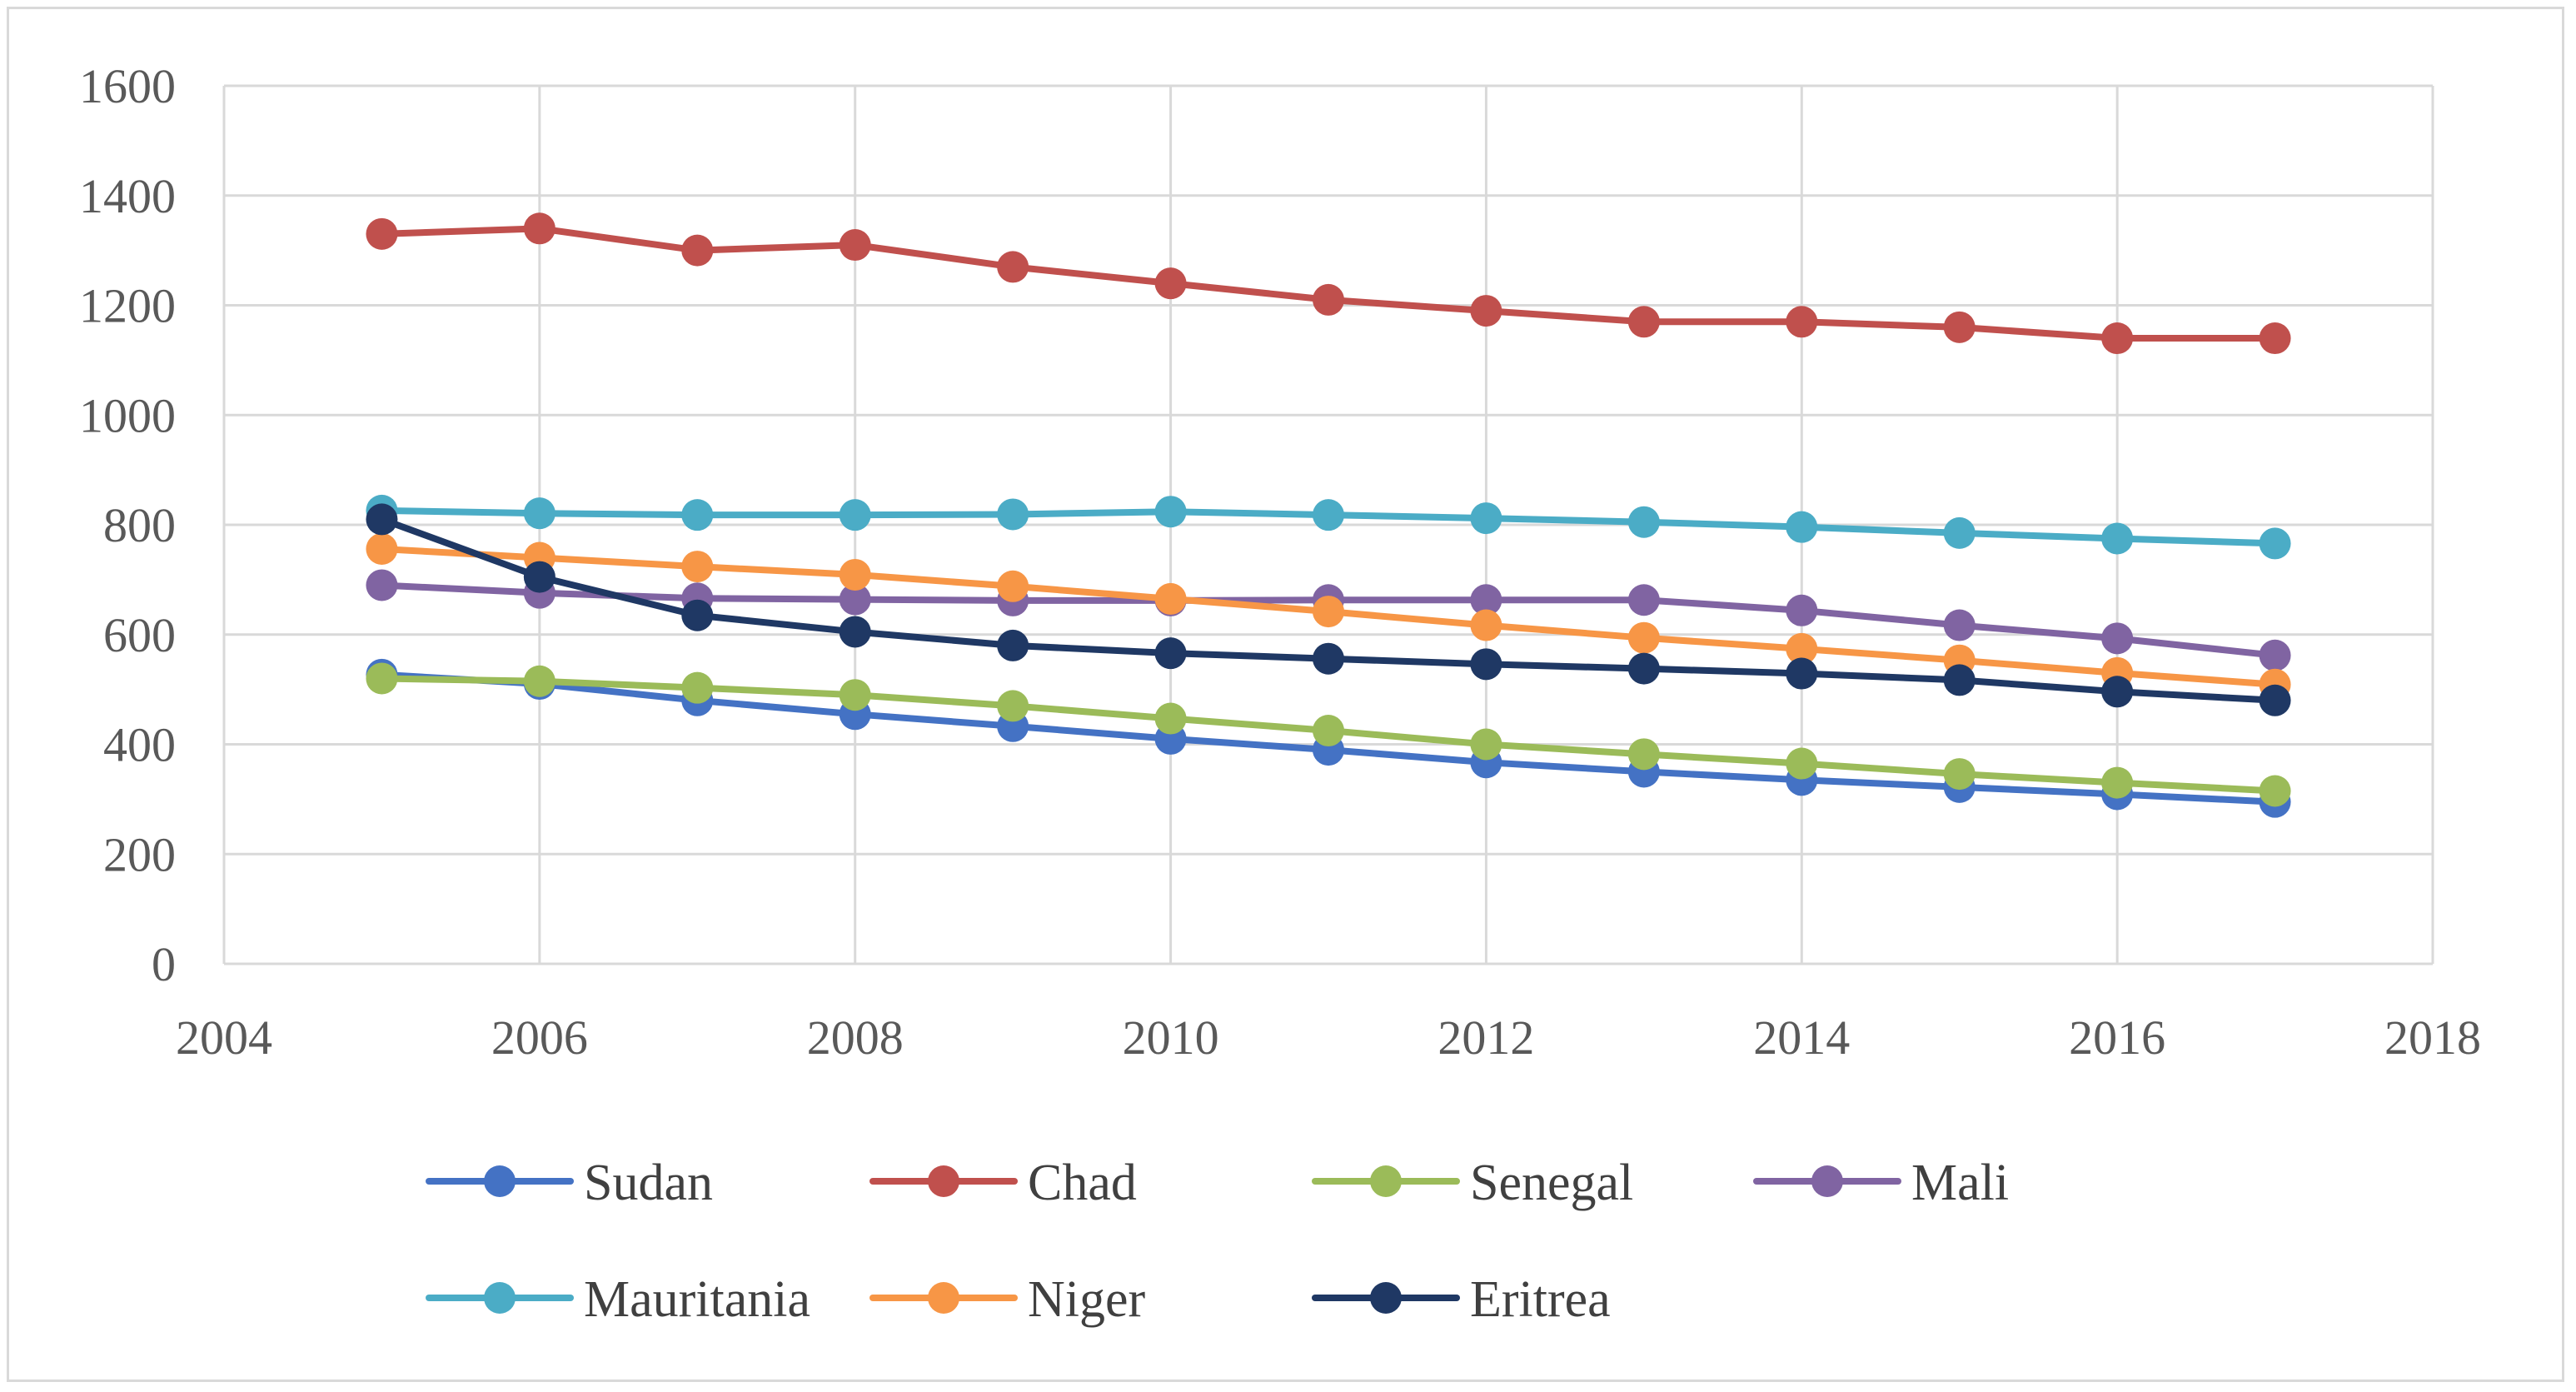 This screenshot has height=1392, width=2576. I want to click on legend-item-chad: Chad, so click(1003, 1183).